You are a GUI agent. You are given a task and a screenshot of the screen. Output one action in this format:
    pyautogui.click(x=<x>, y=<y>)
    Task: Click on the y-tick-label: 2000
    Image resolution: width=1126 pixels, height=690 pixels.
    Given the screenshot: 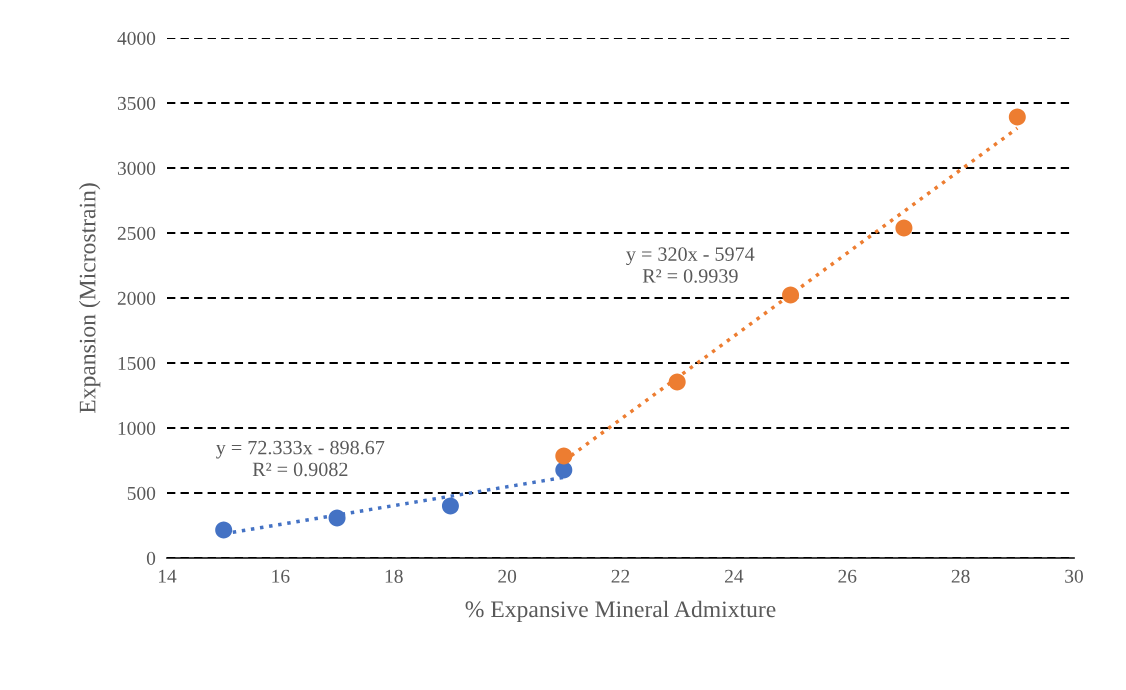 What is the action you would take?
    pyautogui.click(x=136, y=298)
    